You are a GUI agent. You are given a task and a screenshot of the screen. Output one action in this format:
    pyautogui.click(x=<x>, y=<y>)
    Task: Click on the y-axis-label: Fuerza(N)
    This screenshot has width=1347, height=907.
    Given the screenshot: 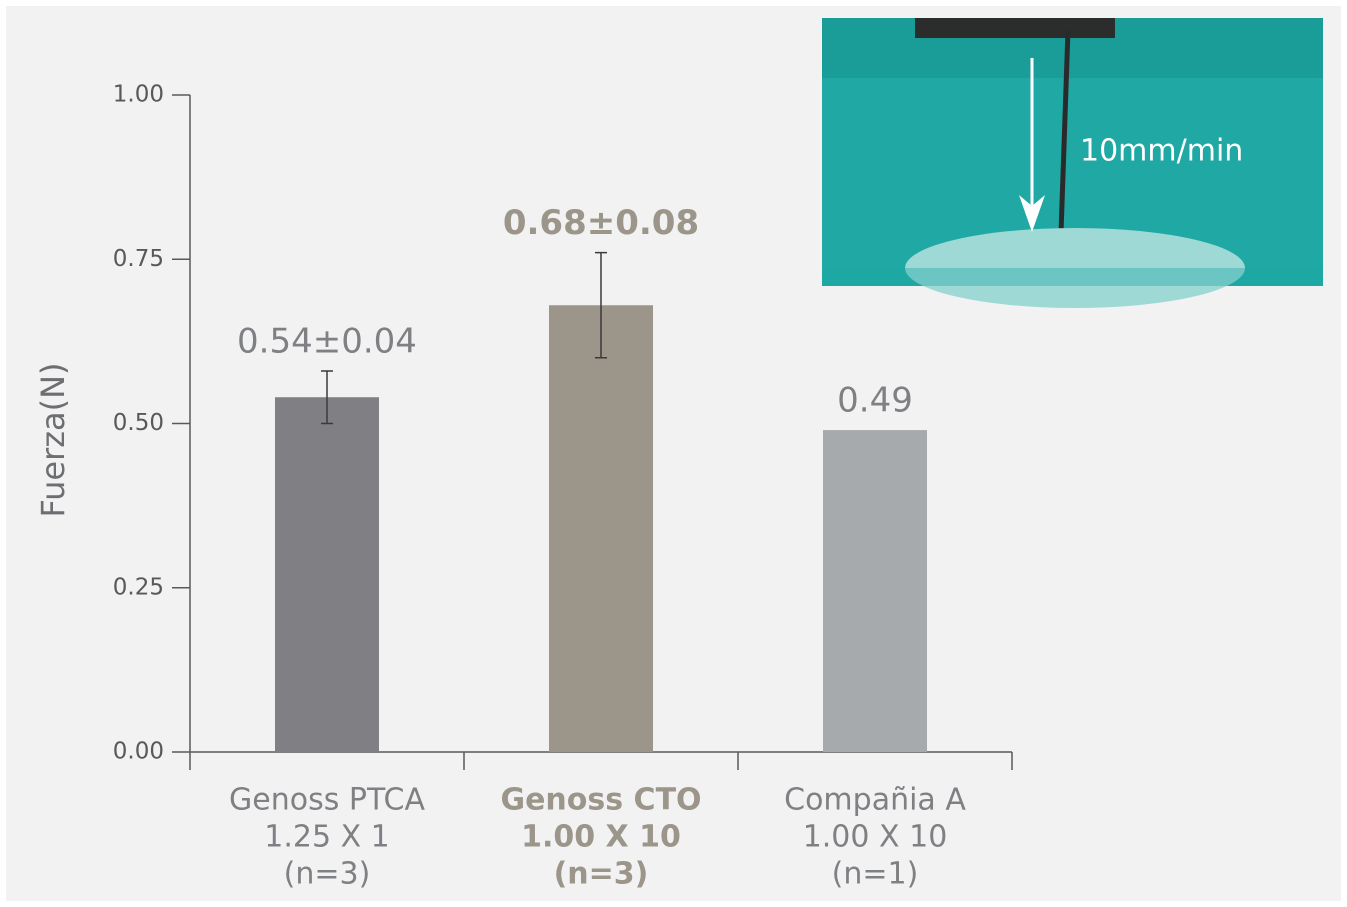 What is the action you would take?
    pyautogui.click(x=53, y=439)
    